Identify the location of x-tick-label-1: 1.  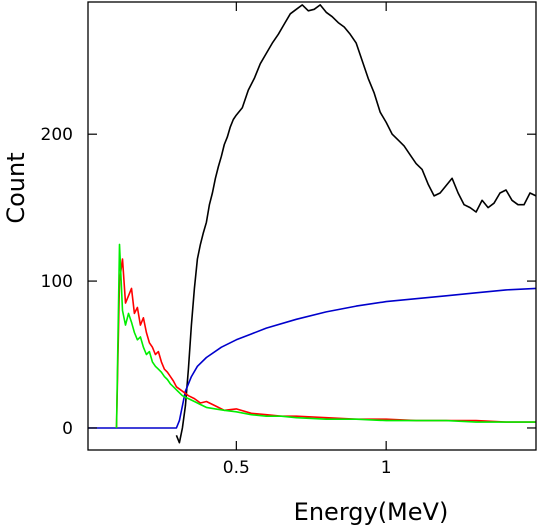
(386, 468).